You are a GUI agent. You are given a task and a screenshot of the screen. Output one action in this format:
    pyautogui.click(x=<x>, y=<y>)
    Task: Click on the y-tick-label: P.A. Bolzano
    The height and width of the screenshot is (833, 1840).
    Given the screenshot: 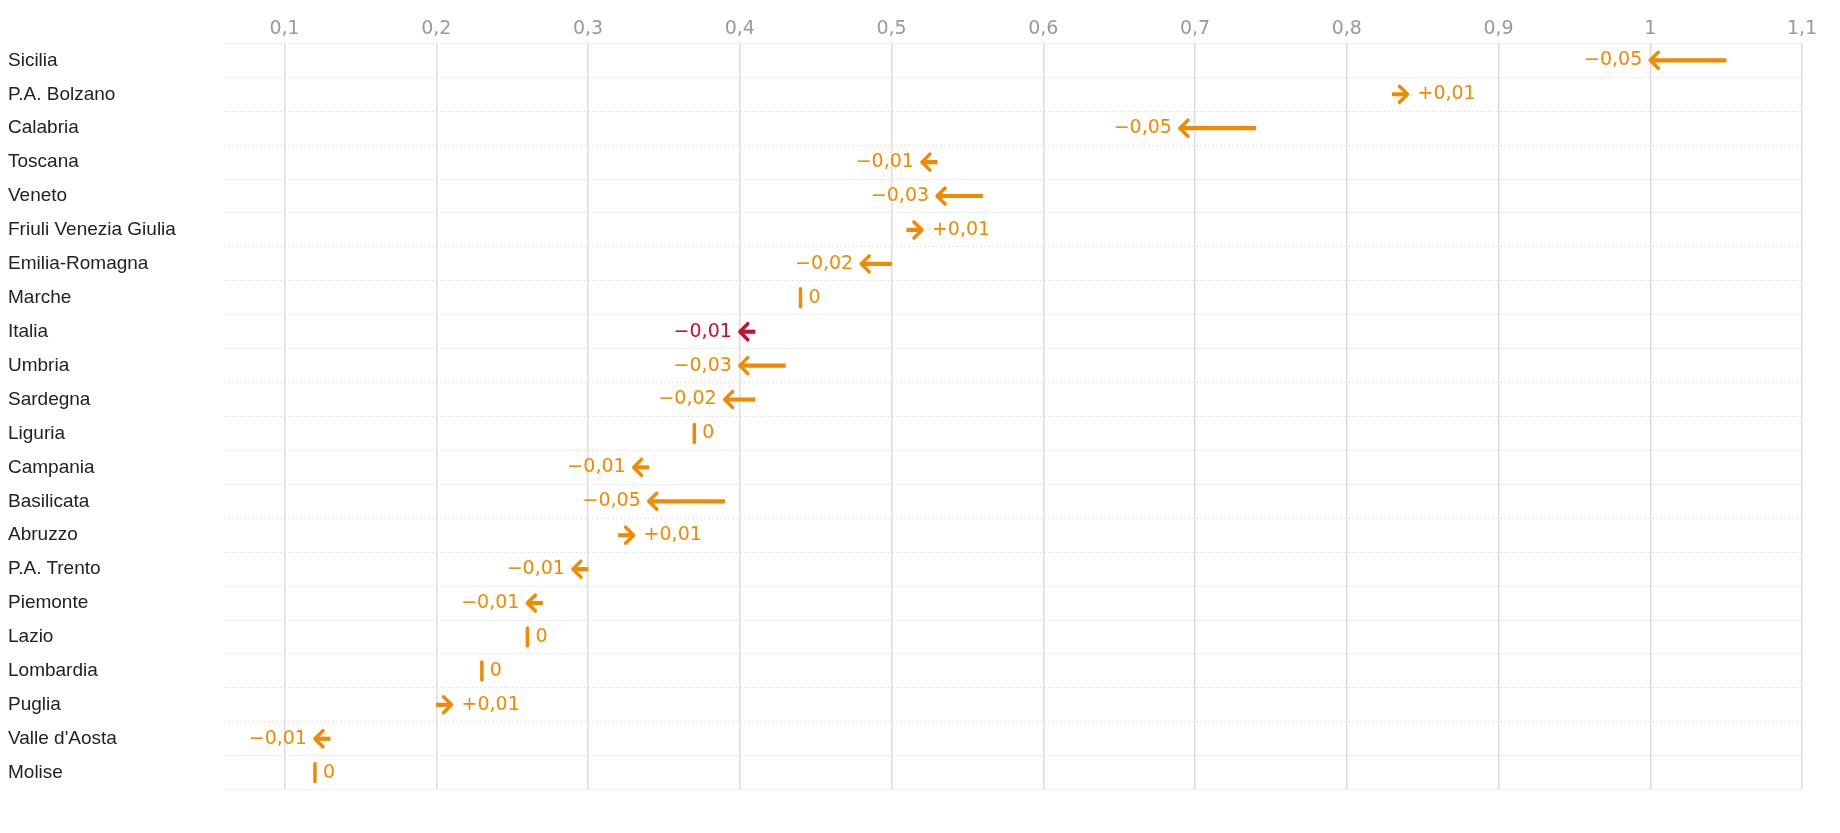 What is the action you would take?
    pyautogui.click(x=62, y=93)
    